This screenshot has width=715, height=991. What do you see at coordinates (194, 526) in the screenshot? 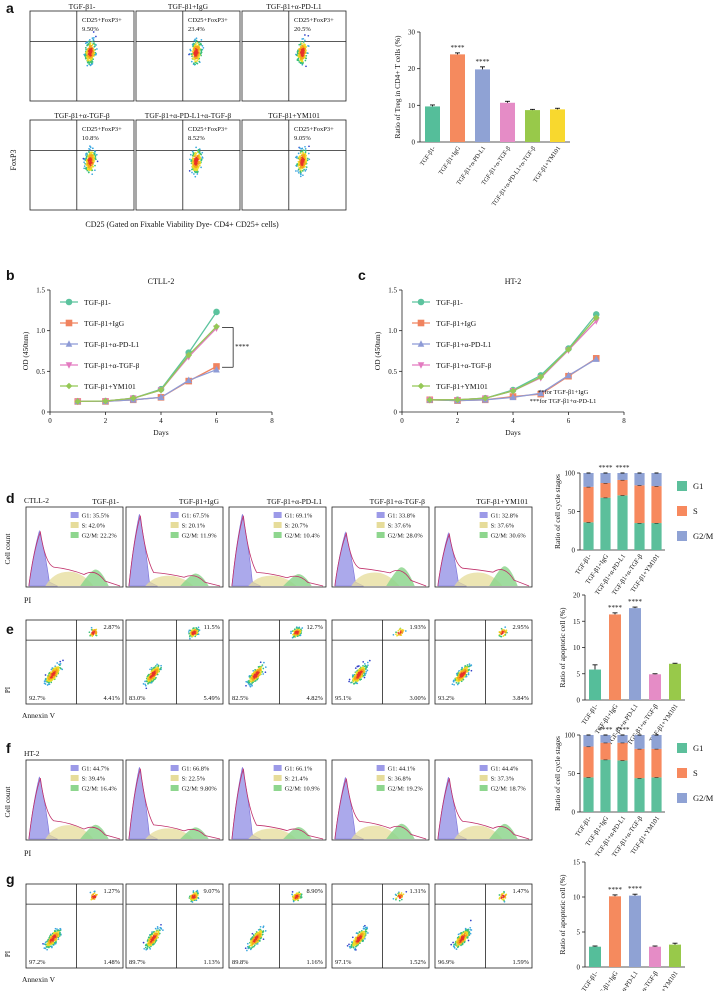
I see `phase-stat: S: 20.1%` at bounding box center [194, 526].